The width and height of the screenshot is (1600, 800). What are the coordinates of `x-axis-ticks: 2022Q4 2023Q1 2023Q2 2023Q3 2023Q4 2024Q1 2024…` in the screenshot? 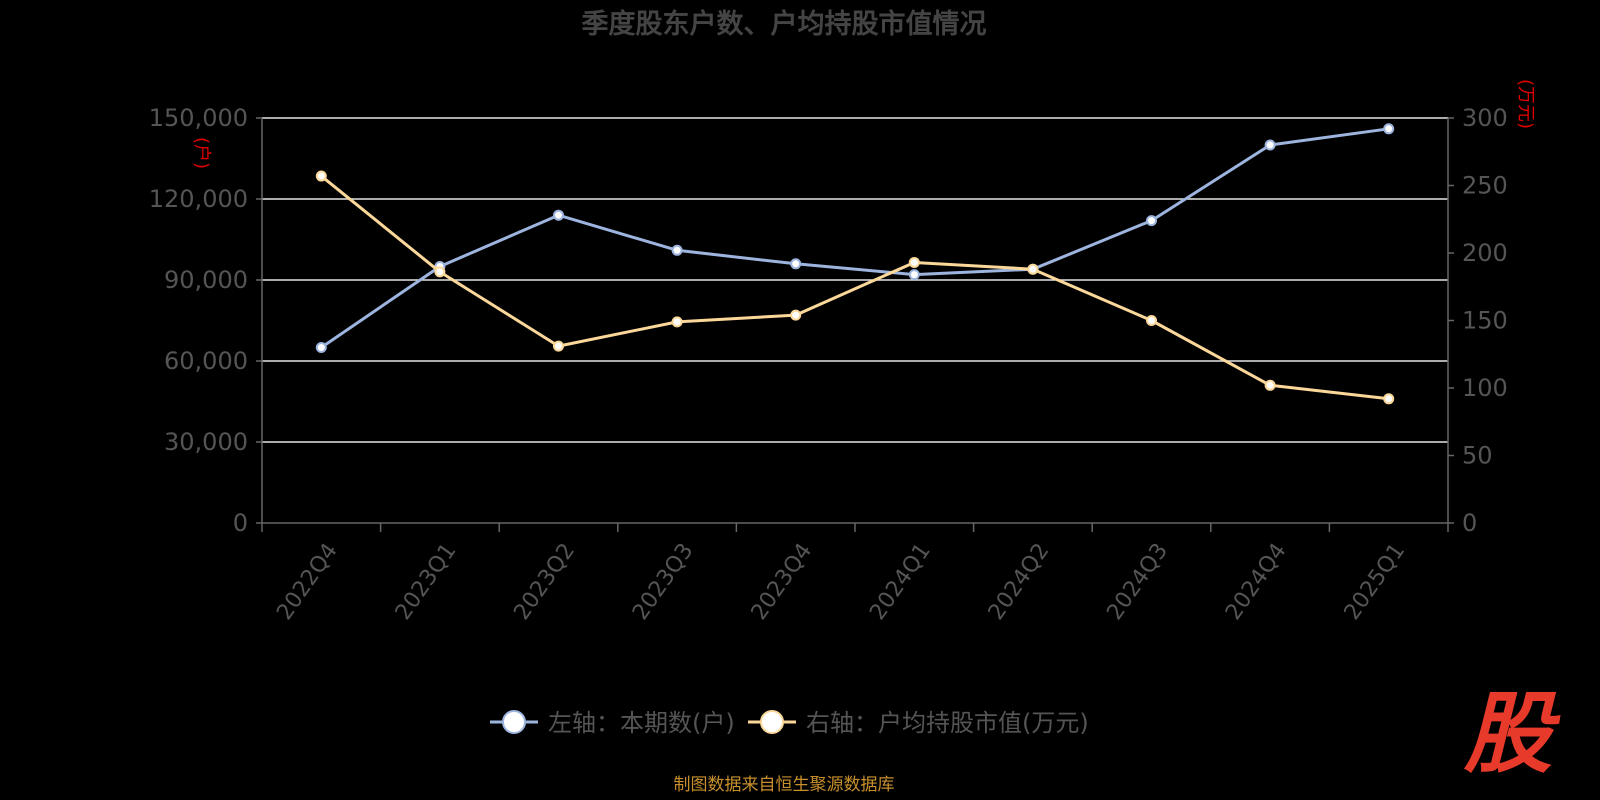 It's located at (841, 582).